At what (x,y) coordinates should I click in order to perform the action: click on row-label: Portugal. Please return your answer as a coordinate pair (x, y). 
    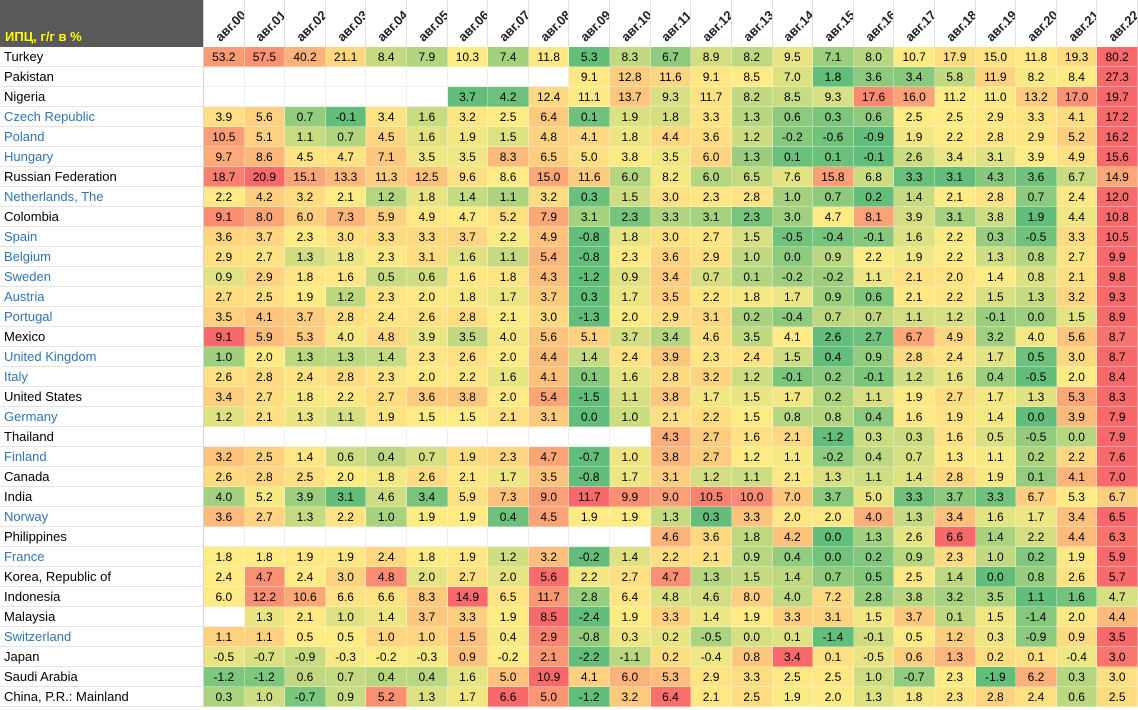
    Looking at the image, I should click on (102, 317).